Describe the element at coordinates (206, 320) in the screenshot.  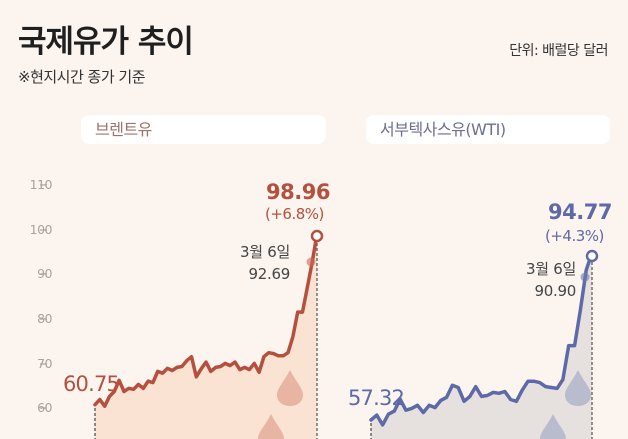
I see `brent-line` at that location.